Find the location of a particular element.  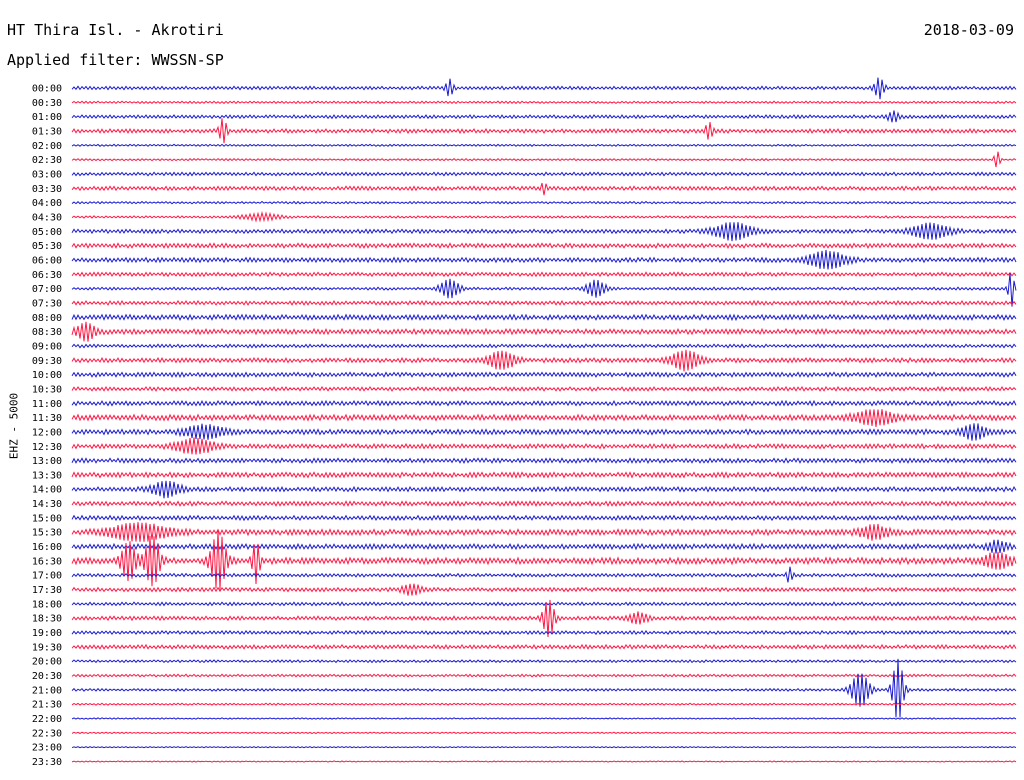

trace-row-2000 is located at coordinates (544, 661).